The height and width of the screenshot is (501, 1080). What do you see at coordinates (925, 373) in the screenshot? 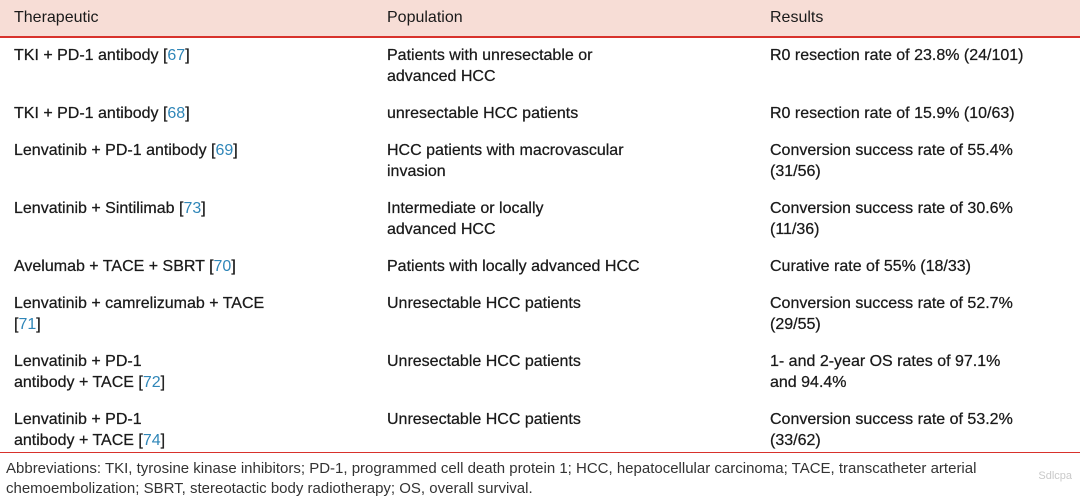
I see `results-cell: 1- and 2-year OS rates of 97.1% and 94.4%` at bounding box center [925, 373].